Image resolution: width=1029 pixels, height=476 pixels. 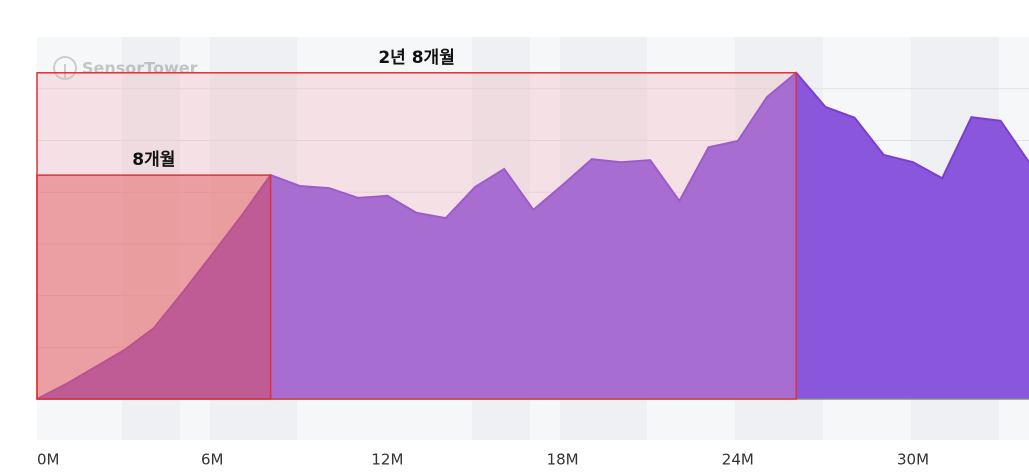 What do you see at coordinates (154, 287) in the screenshot?
I see `annotation-box` at bounding box center [154, 287].